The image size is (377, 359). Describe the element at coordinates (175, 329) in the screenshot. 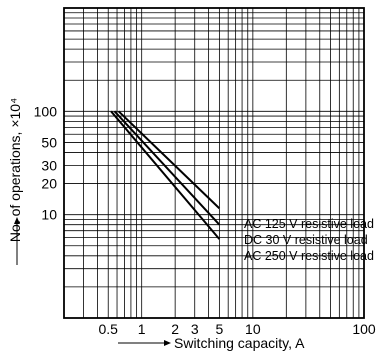

I see `x-tick-label: 2` at that location.